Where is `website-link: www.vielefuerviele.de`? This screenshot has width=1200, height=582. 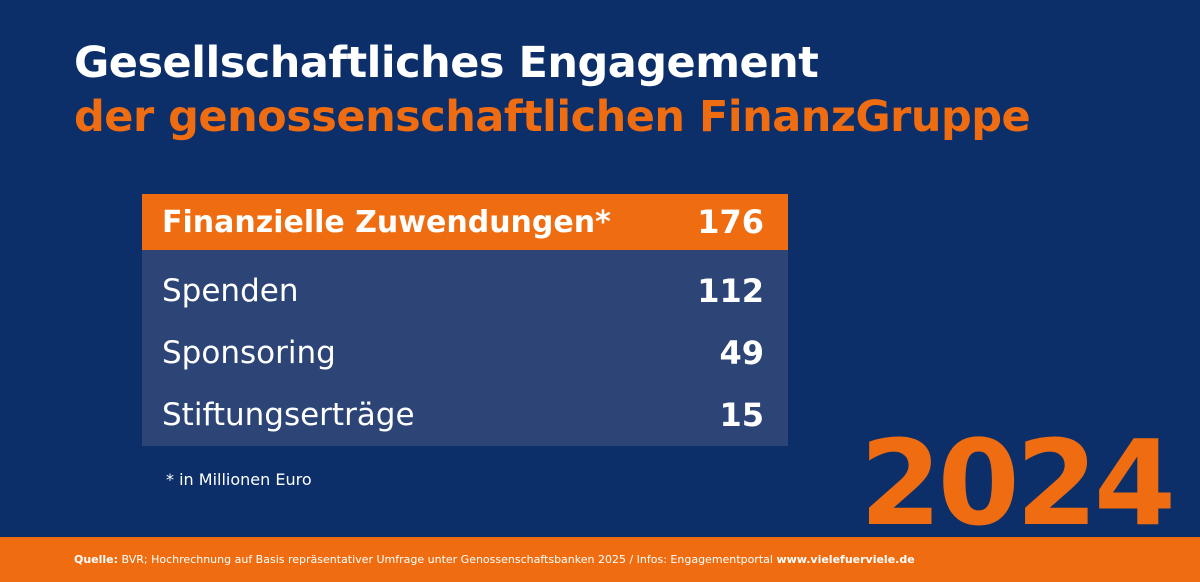 website-link: www.vielefuerviele.de is located at coordinates (845, 559).